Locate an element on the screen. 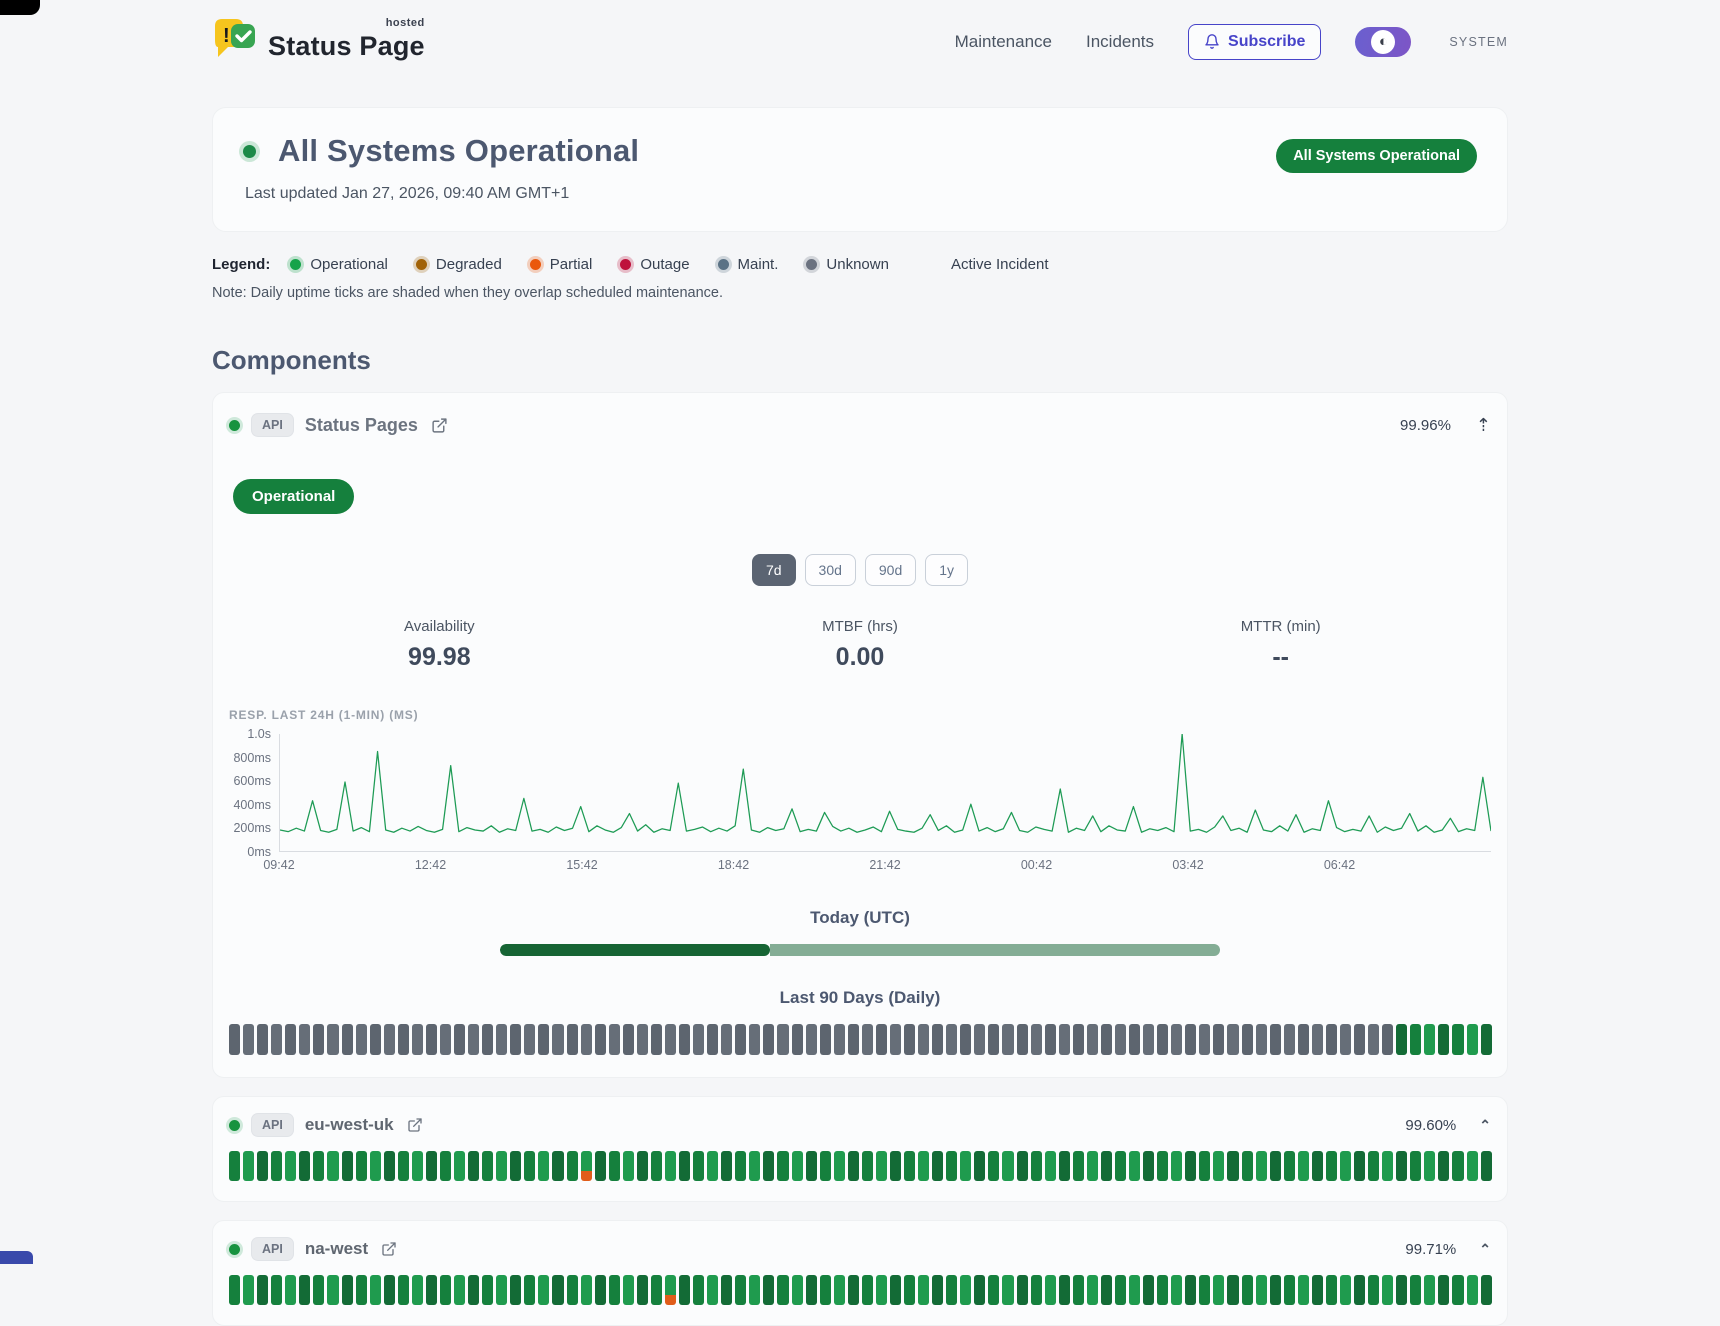 This screenshot has width=1720, height=1326. y-tick-label: 800ms is located at coordinates (252, 757).